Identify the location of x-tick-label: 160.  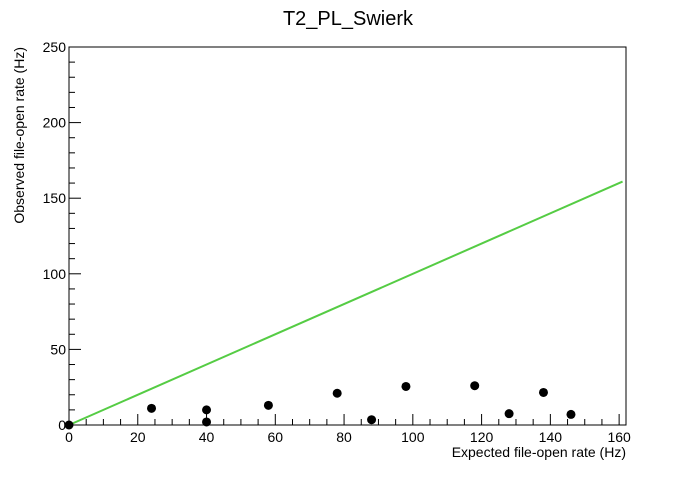
(619, 437).